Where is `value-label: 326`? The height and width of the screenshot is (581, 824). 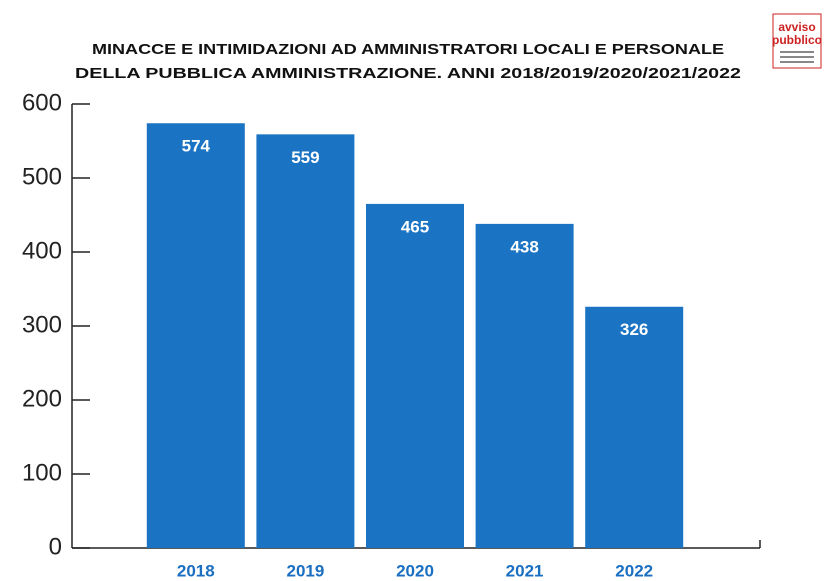
value-label: 326 is located at coordinates (634, 329).